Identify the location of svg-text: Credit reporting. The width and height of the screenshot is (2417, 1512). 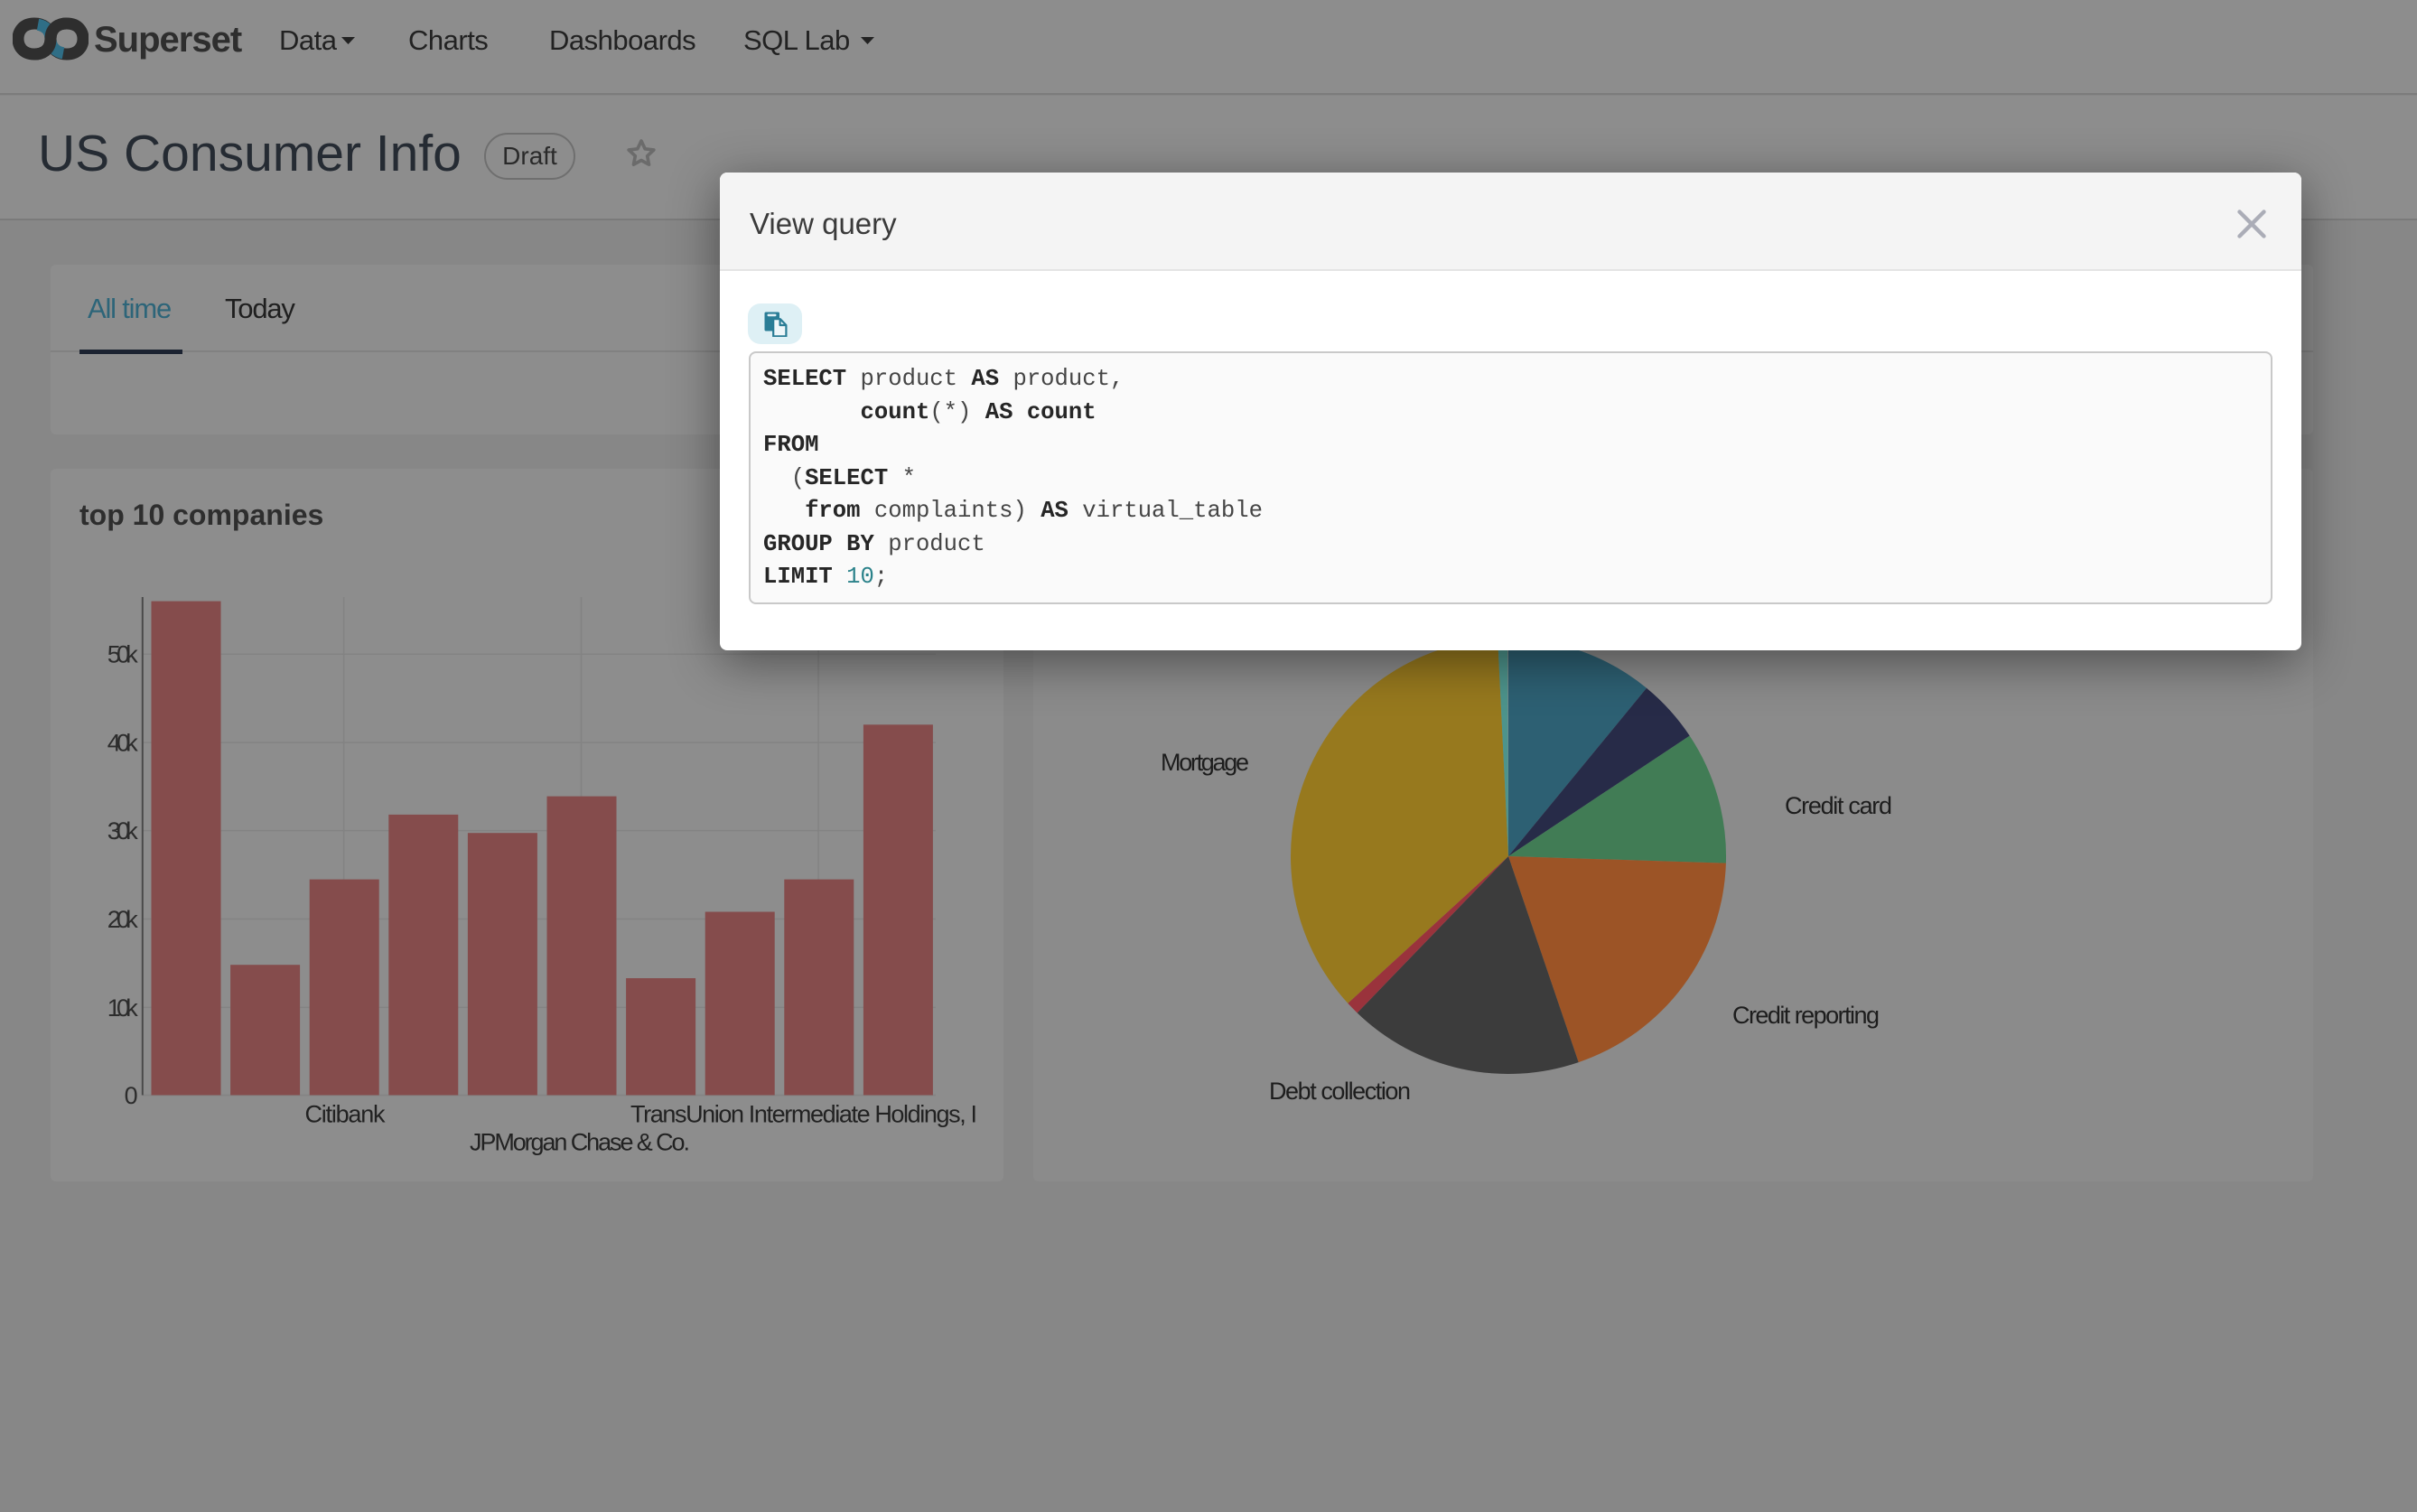
(1806, 1016).